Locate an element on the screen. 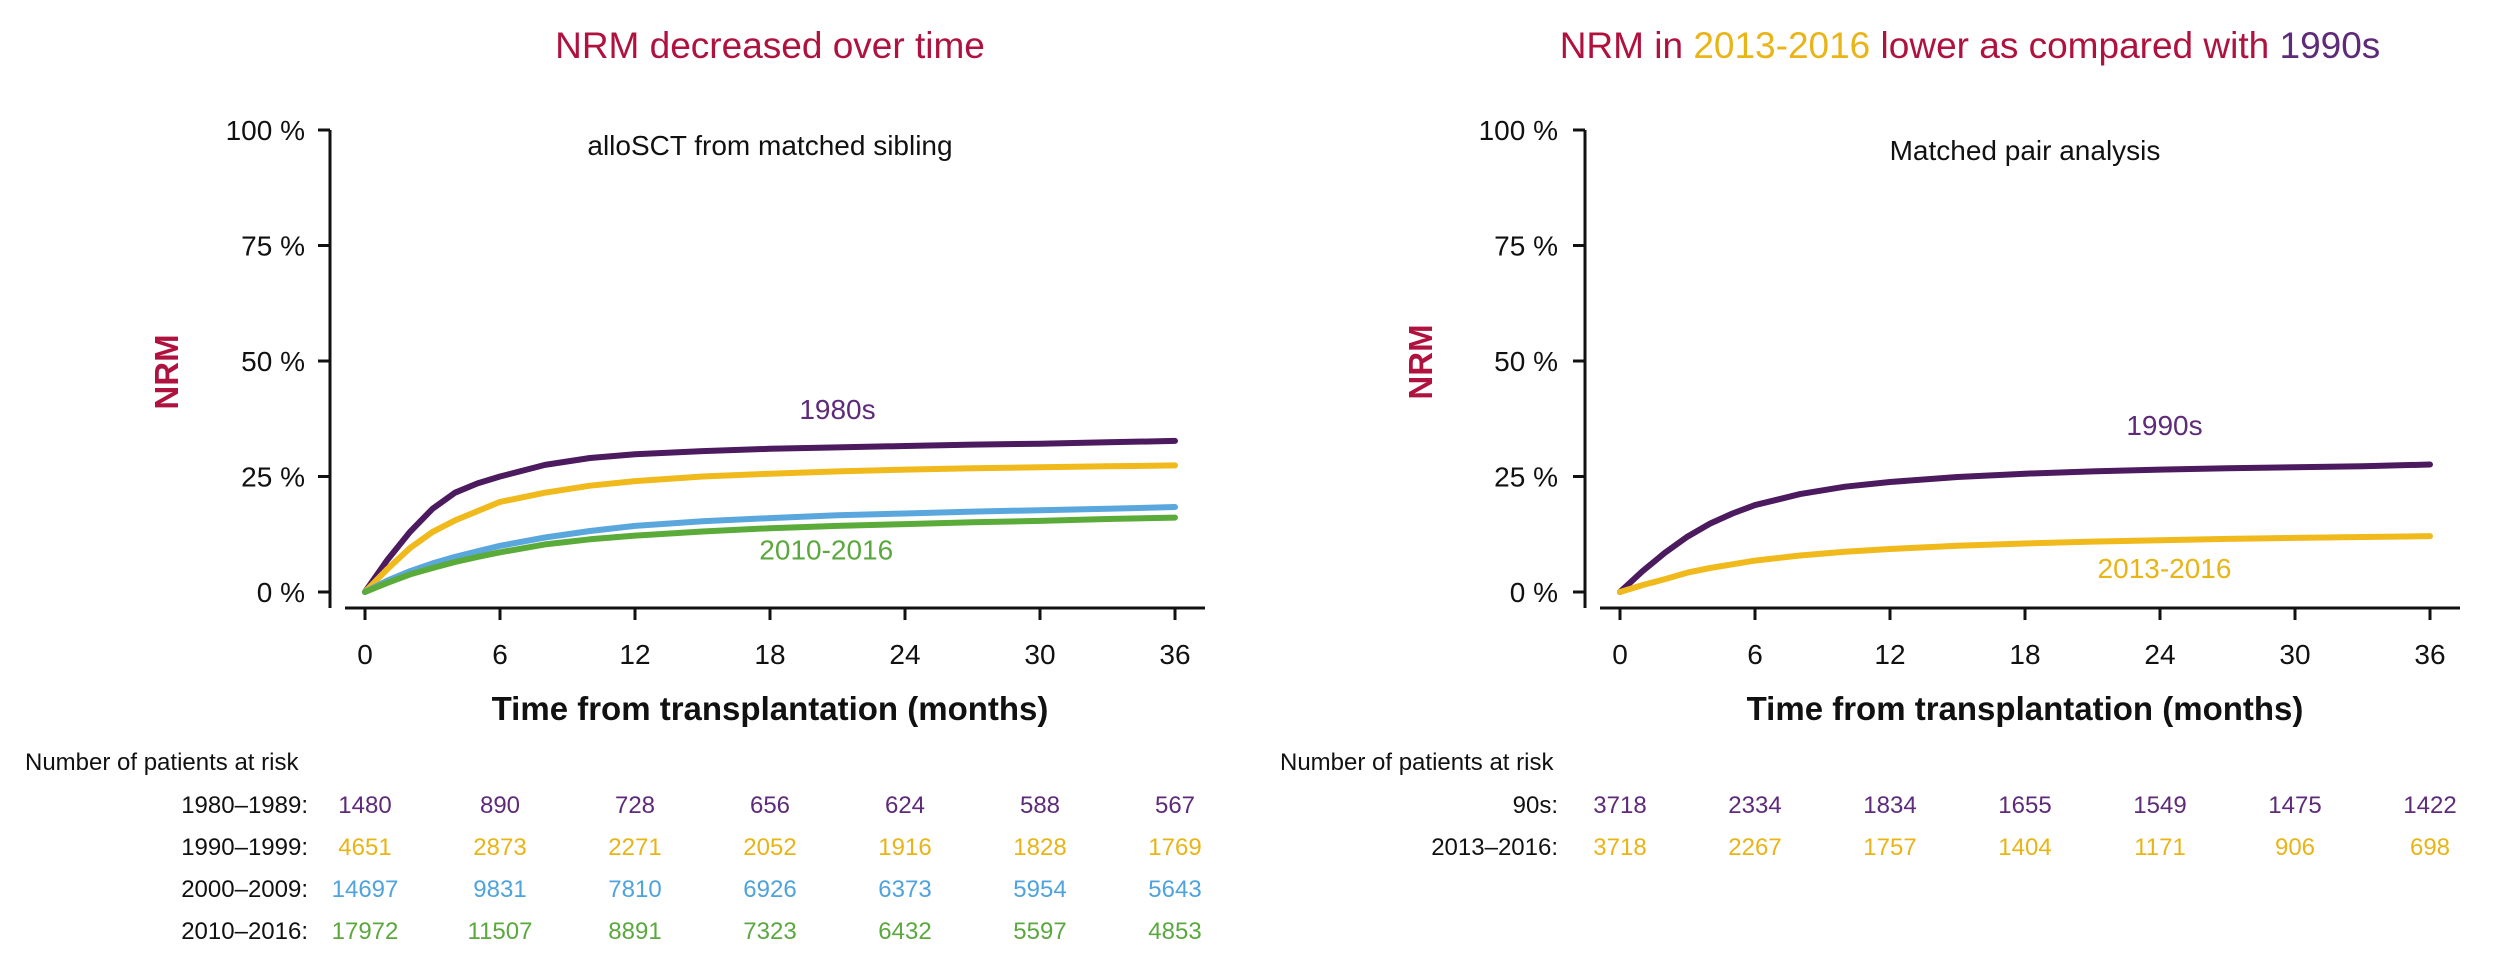 The image size is (2494, 958). risk-value: 728 is located at coordinates (635, 805).